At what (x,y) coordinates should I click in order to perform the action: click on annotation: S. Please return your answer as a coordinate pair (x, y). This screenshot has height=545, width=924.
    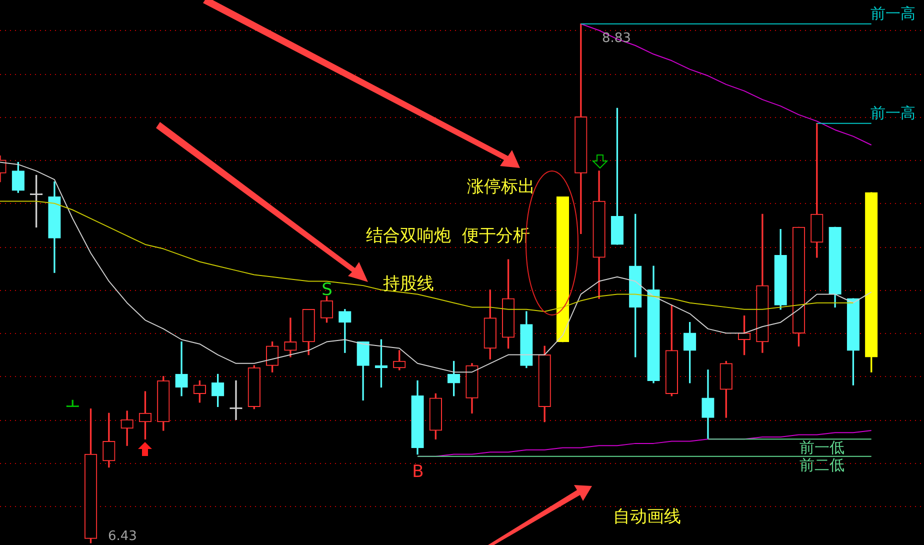
    Looking at the image, I should click on (327, 290).